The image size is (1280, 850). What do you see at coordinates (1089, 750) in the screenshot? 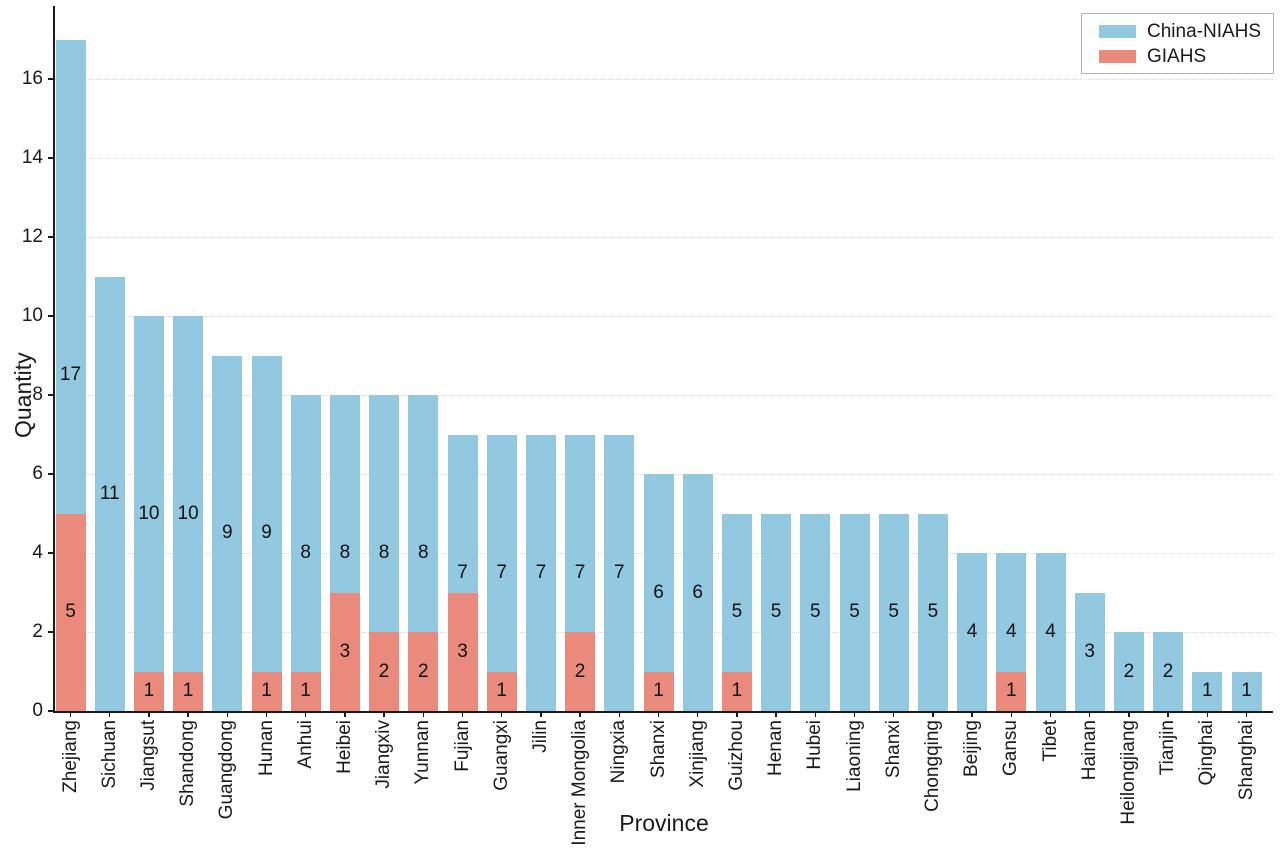
I see `x-tick-label: Hainan` at bounding box center [1089, 750].